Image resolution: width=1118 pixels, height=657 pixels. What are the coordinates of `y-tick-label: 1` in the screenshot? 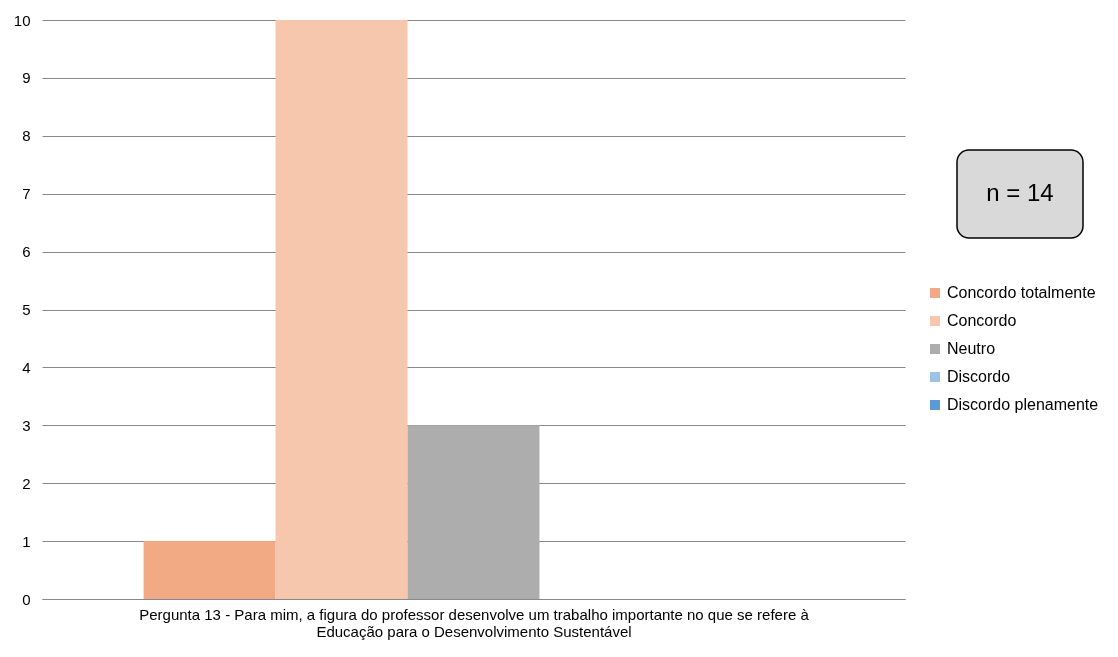 It's located at (26, 541).